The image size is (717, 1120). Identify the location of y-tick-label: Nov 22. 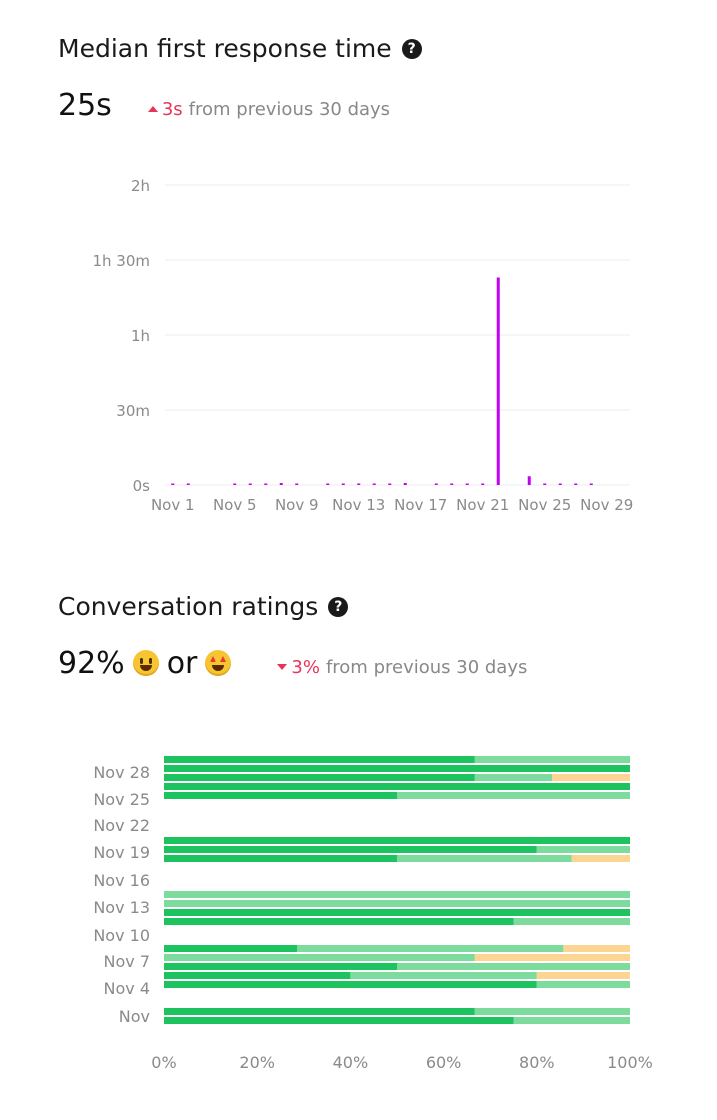
(121, 825).